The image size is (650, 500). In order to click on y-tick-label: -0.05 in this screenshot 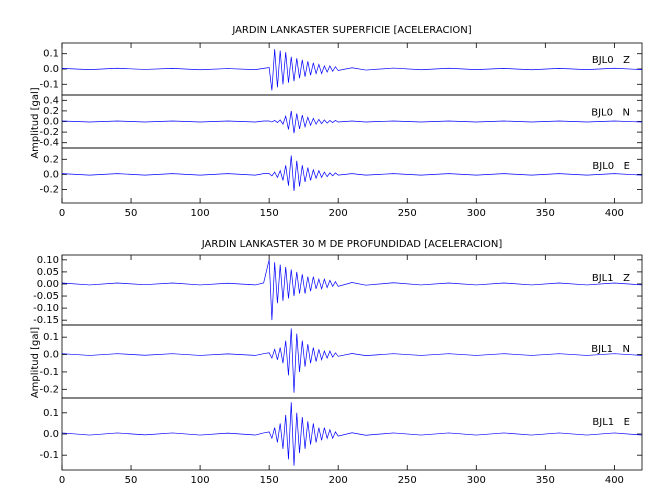, I will do `click(46, 296)`.